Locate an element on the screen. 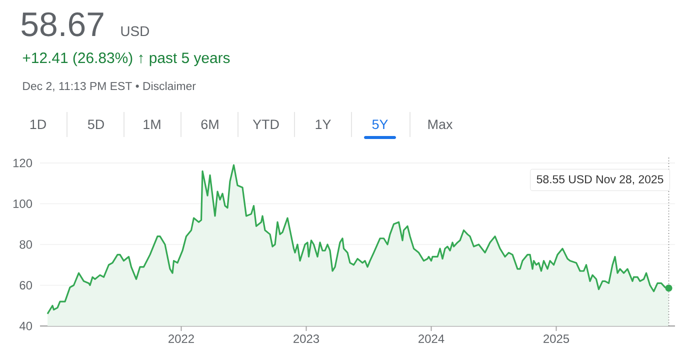 This screenshot has width=700, height=360. chart-title: 58.67 is located at coordinates (63, 24).